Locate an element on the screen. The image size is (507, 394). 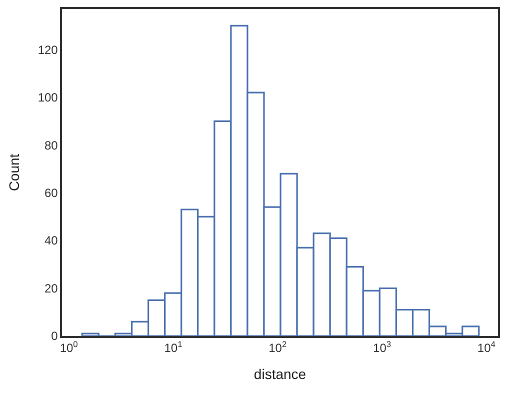
y-tick-label: 80 is located at coordinates (51, 145).